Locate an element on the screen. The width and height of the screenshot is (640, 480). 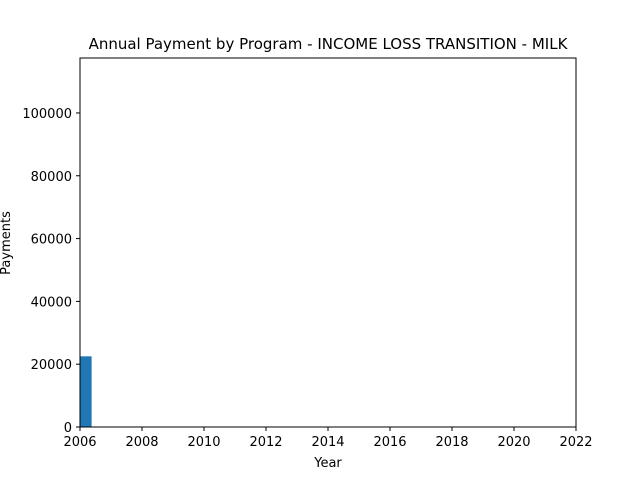
x-tick-label: 2014 is located at coordinates (327, 442).